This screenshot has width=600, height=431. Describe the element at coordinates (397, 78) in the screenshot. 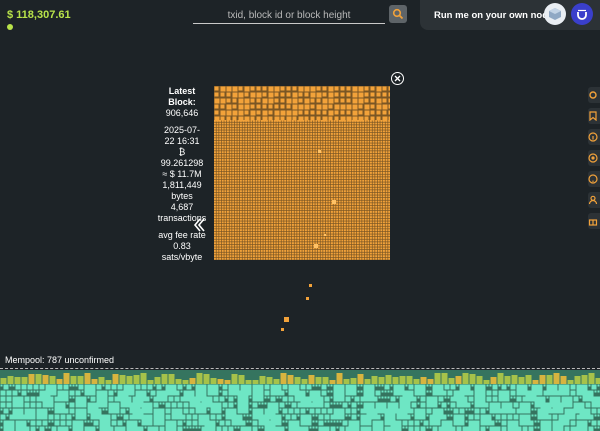

I see `close-button` at that location.